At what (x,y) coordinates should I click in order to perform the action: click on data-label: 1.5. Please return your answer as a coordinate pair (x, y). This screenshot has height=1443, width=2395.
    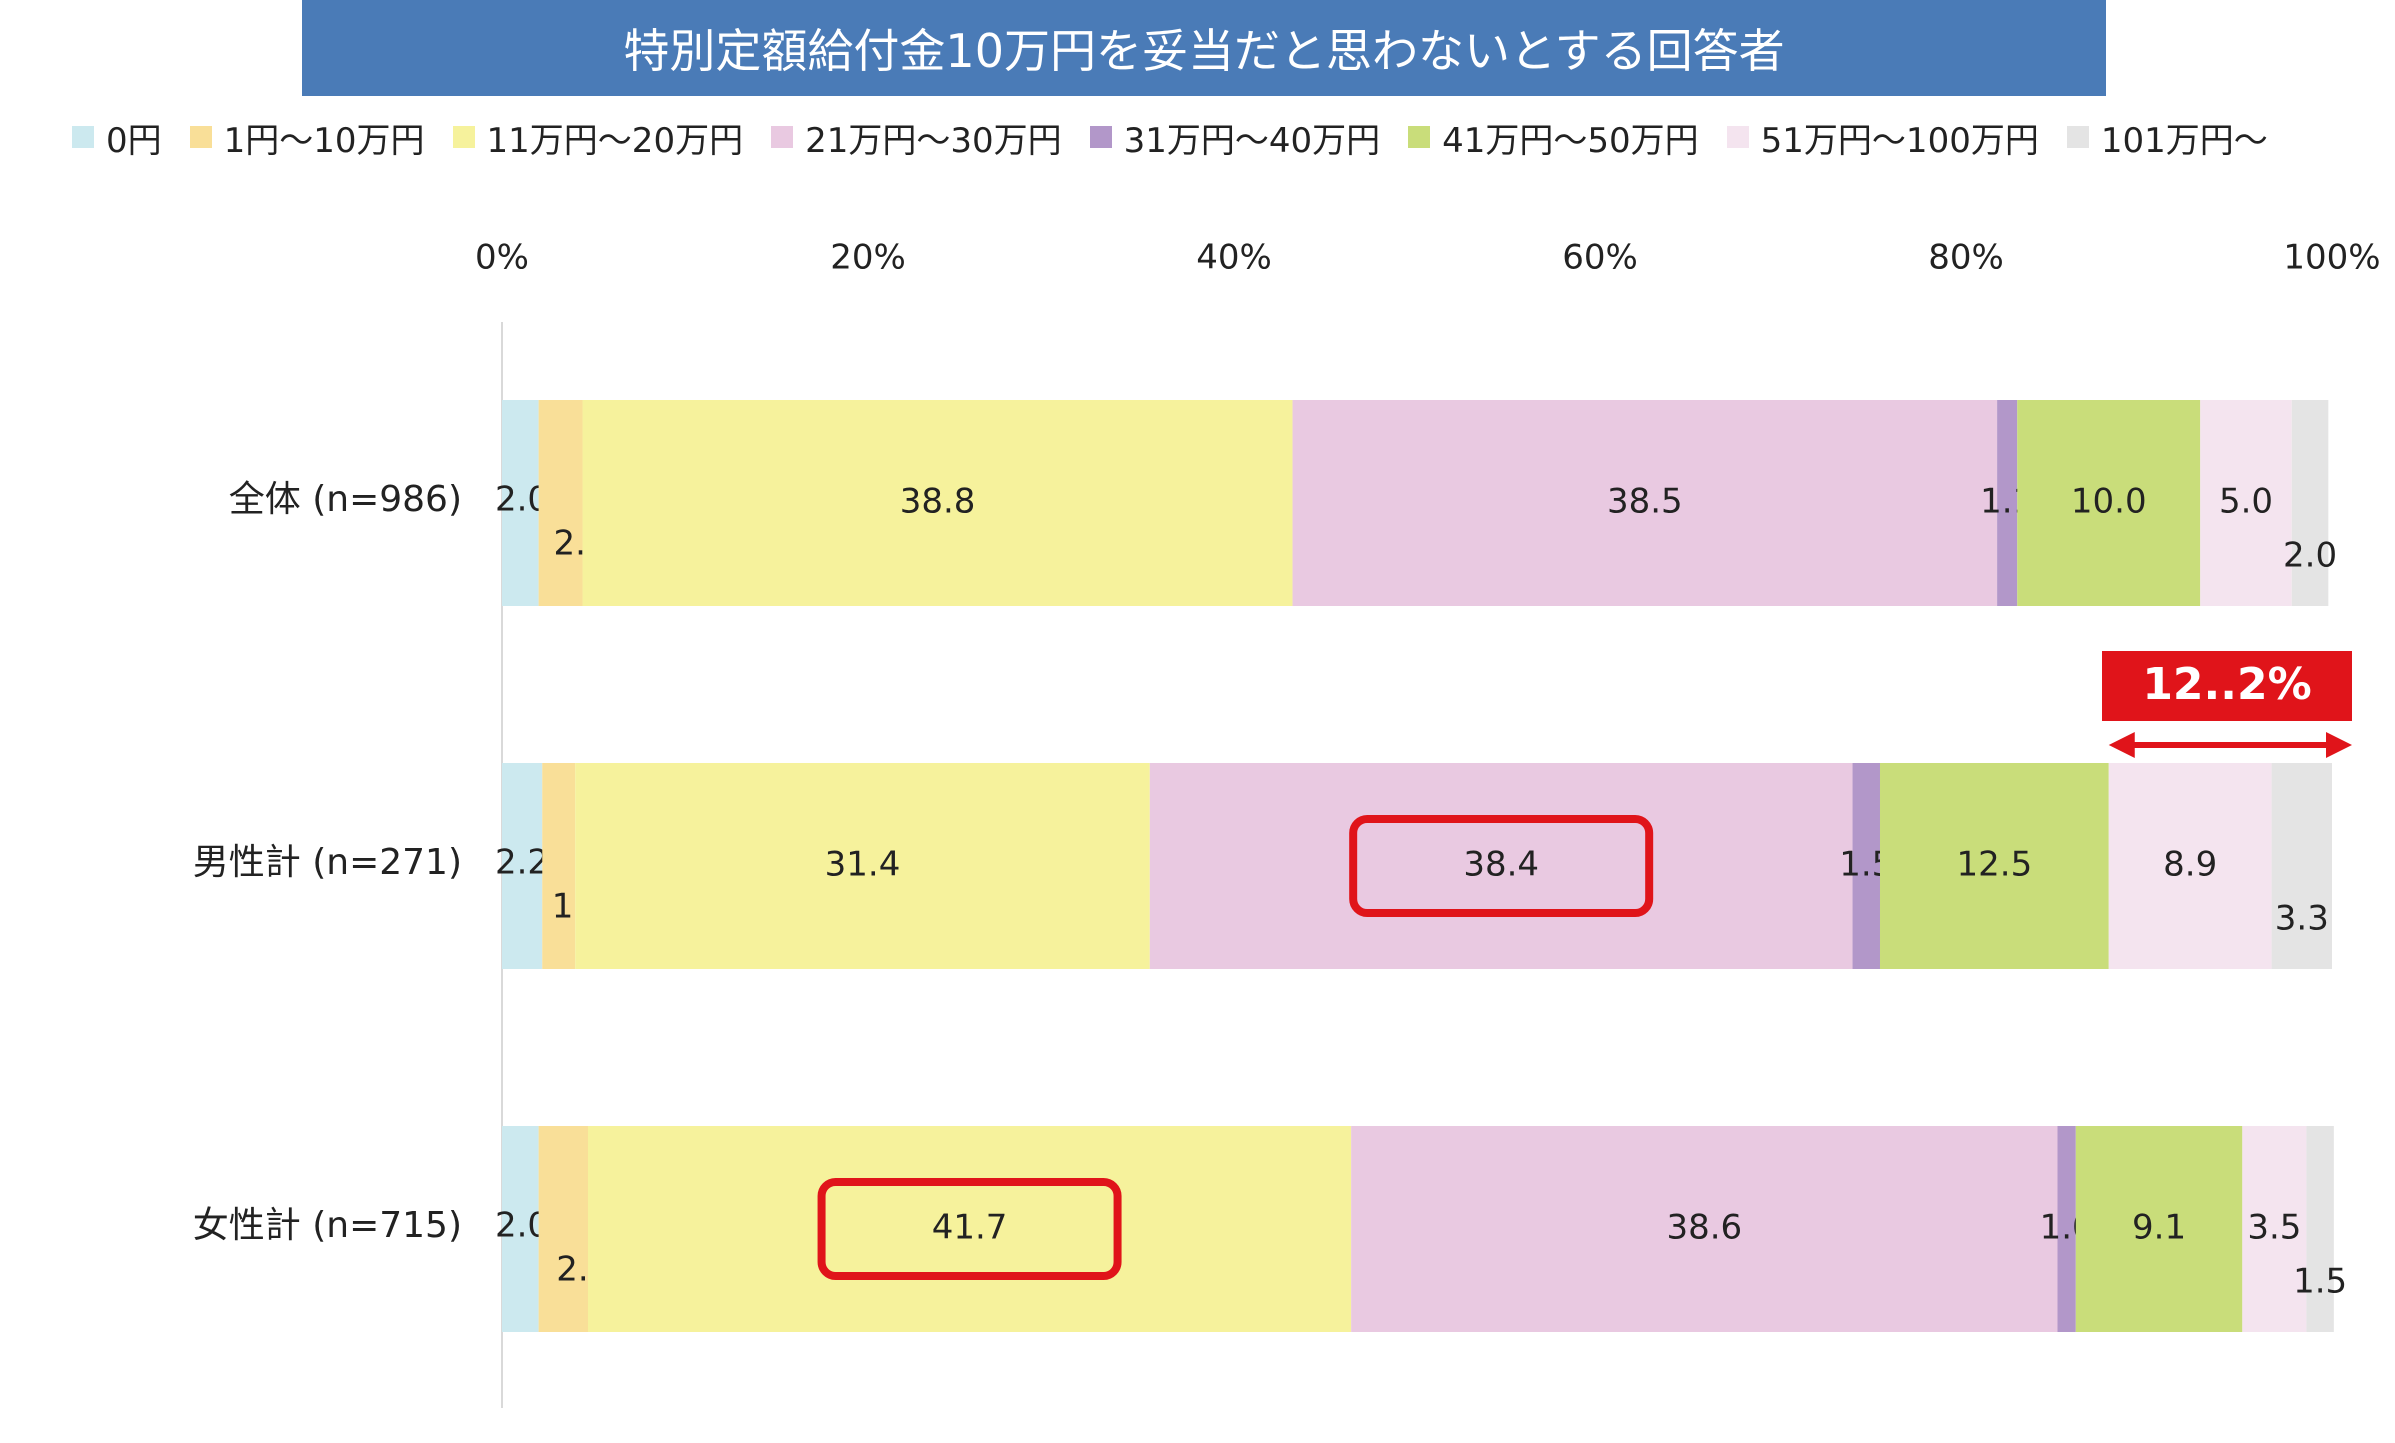
    Looking at the image, I should click on (2320, 1282).